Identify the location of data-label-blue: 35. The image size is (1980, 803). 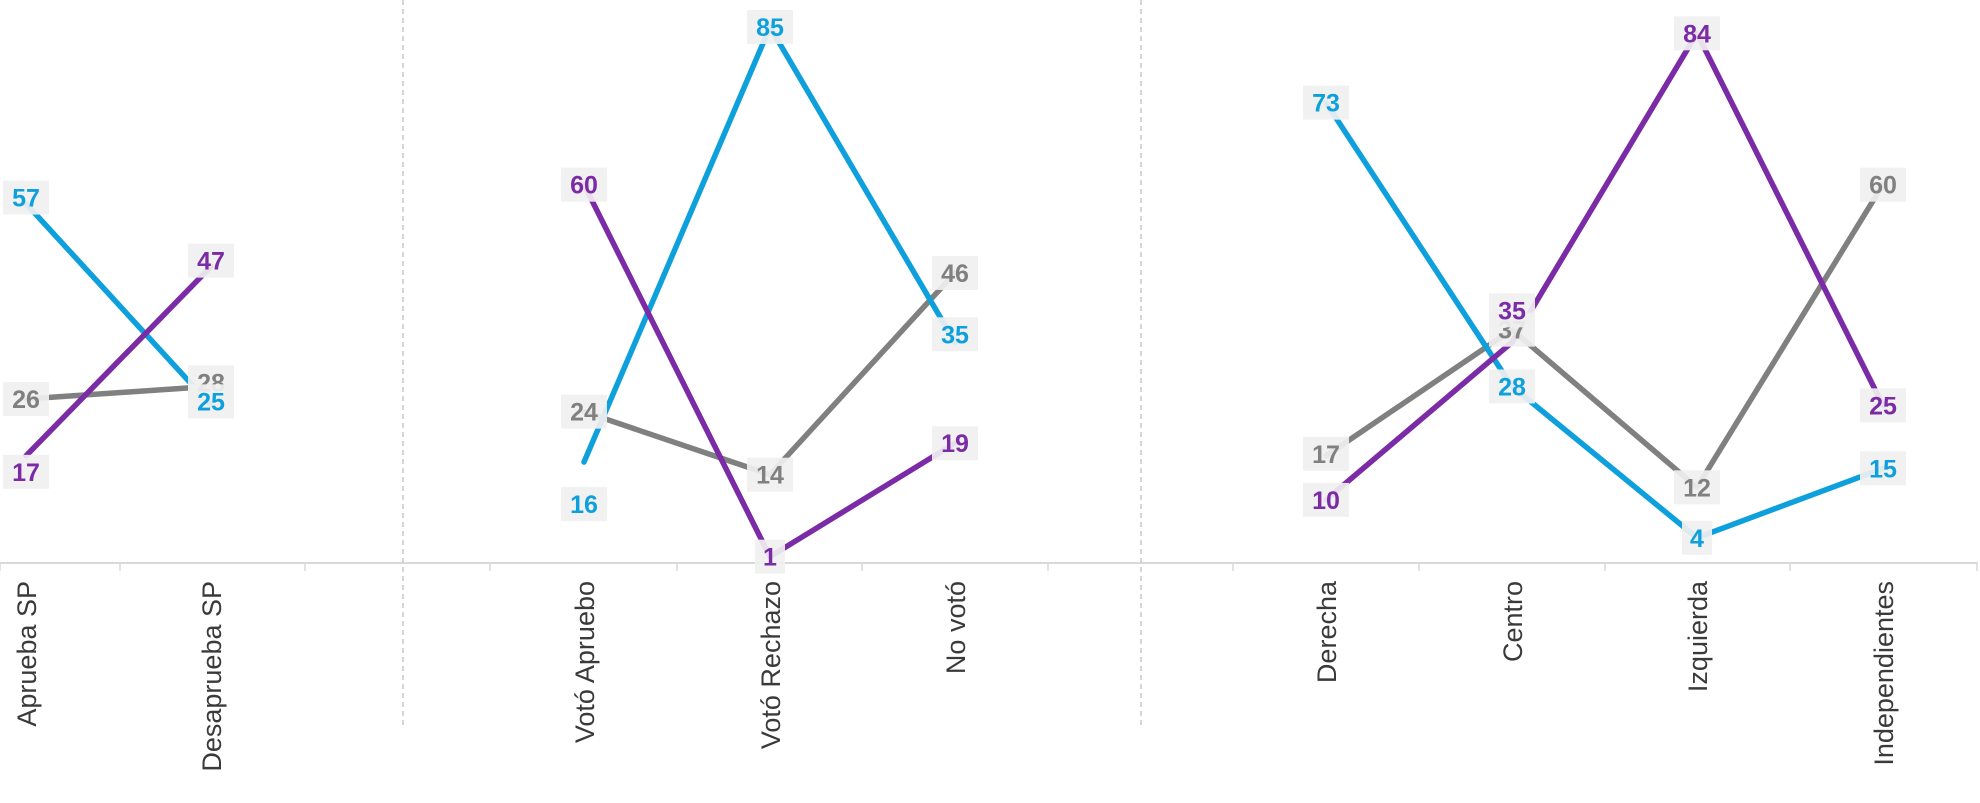
(955, 335).